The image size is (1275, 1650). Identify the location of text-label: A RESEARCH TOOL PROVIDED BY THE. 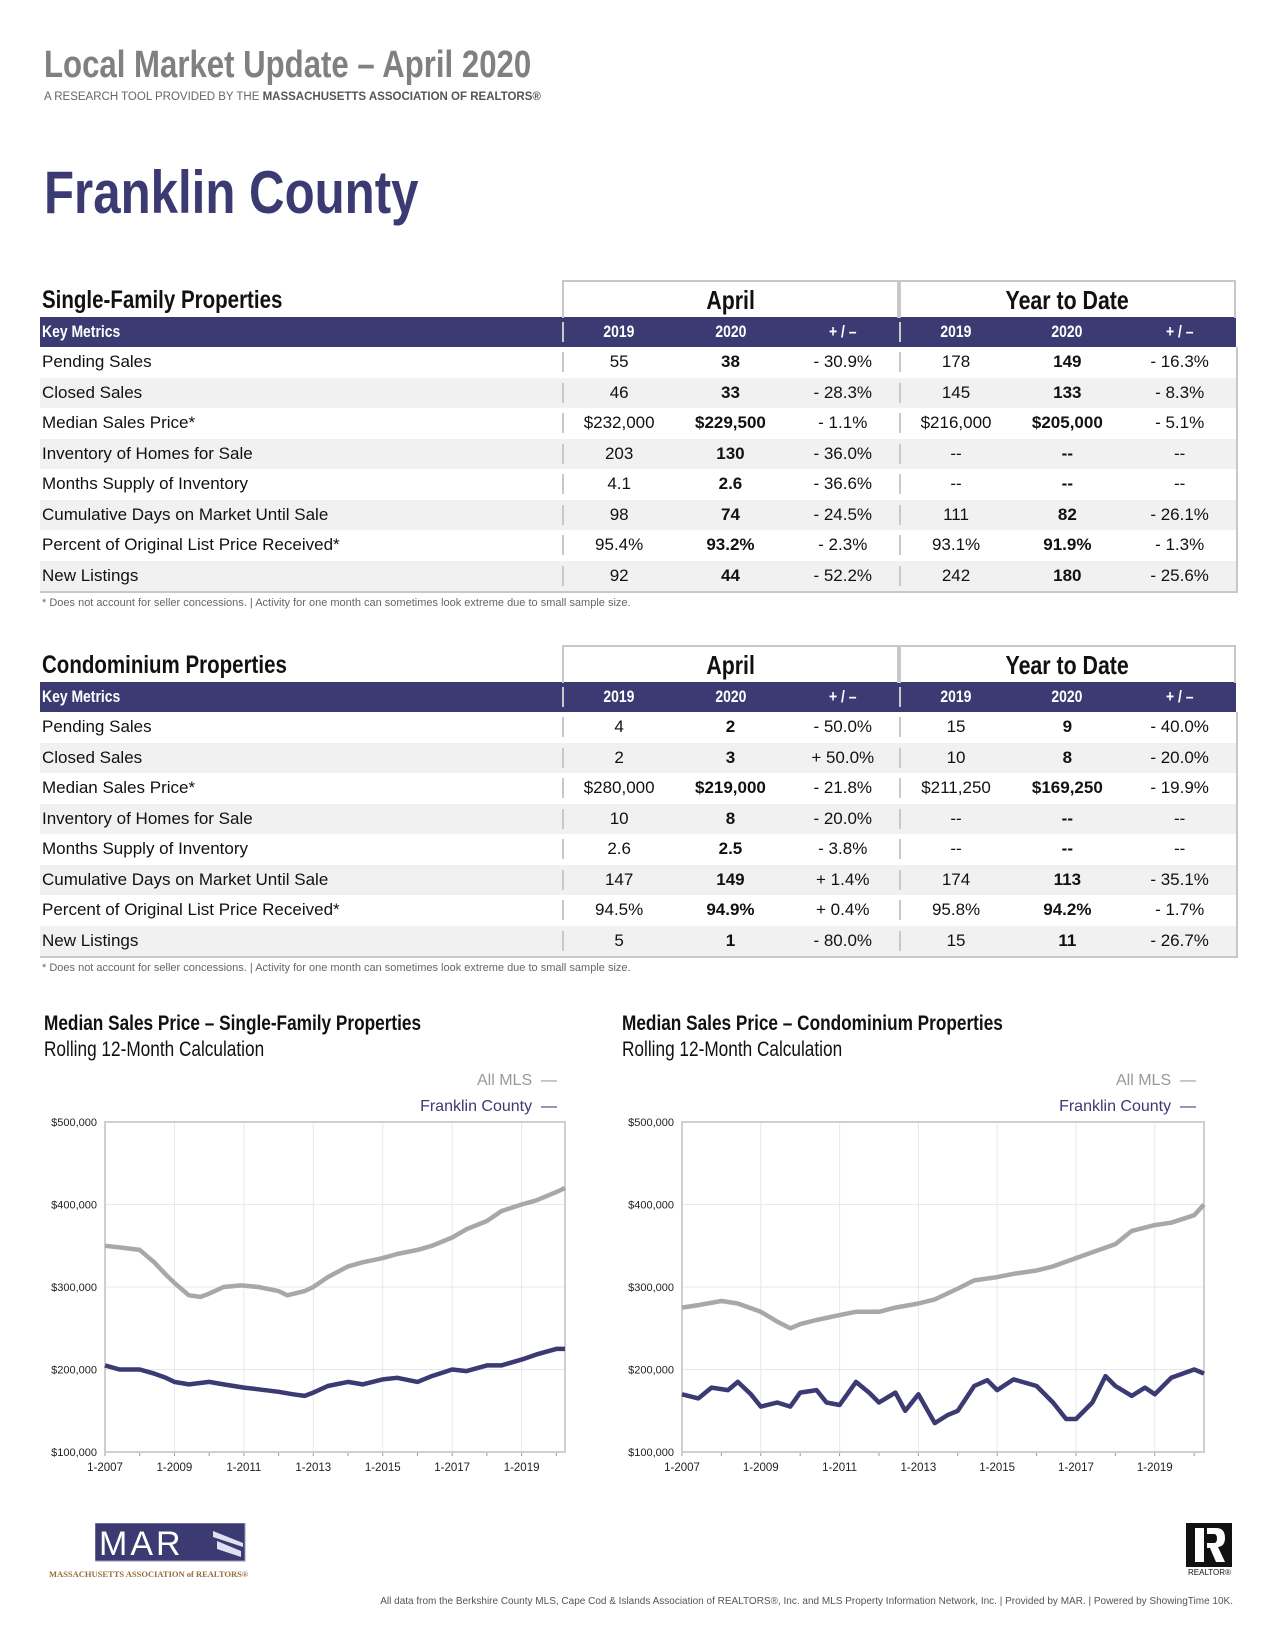
(152, 97).